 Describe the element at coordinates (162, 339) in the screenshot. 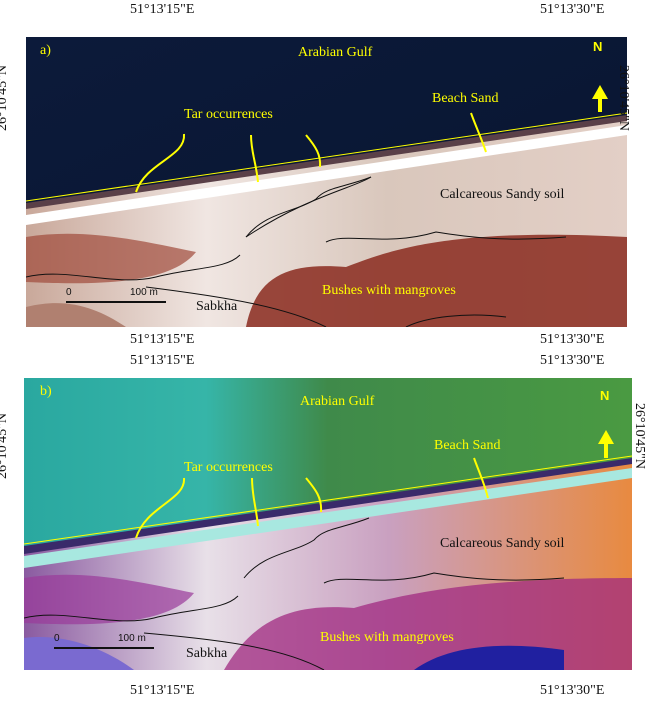

I see `lon-label-bottom-left-a: 51°13'15"E` at that location.